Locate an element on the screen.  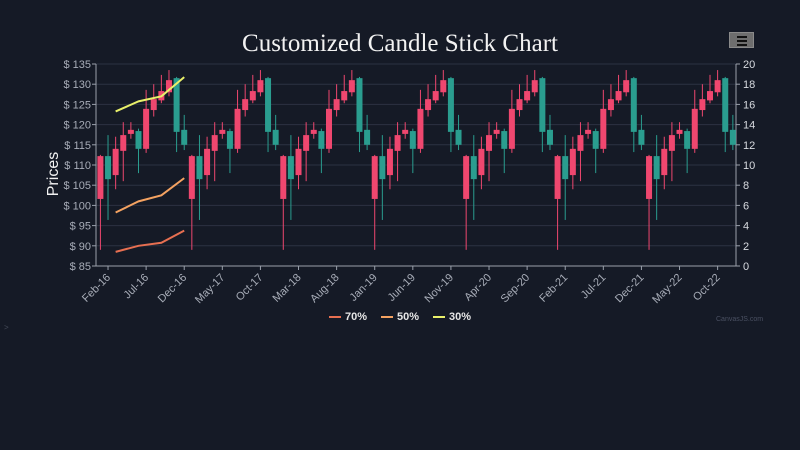
line-series-50pct is located at coordinates (150, 195).